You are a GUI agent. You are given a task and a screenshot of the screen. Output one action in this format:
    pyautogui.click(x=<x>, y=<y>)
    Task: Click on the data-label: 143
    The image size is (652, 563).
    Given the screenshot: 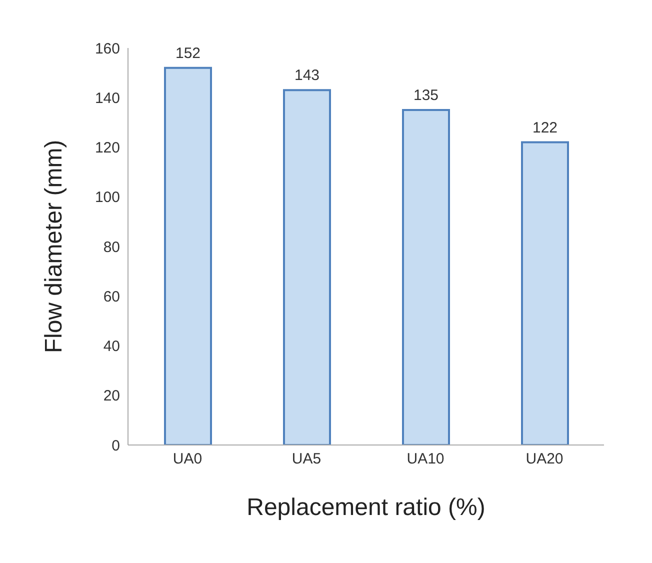 What is the action you would take?
    pyautogui.click(x=307, y=75)
    